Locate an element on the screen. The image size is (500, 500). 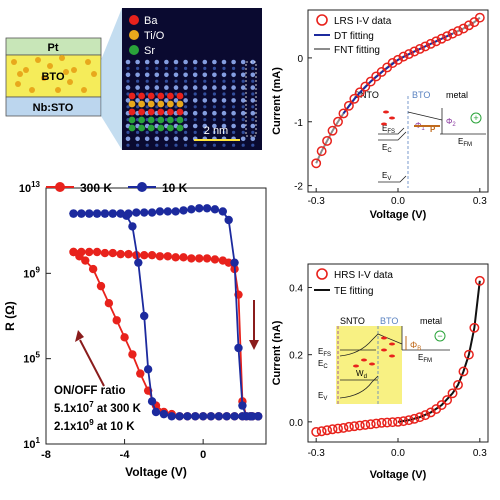
lrs-legend: LRS I-V data DT fitting FNT fitting is located at coordinates (353, 35).